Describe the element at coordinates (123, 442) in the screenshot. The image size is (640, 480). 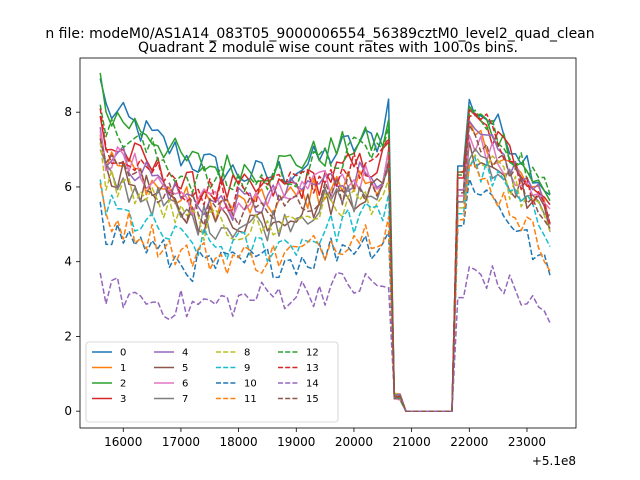
I see `x-tick-label: 16000` at that location.